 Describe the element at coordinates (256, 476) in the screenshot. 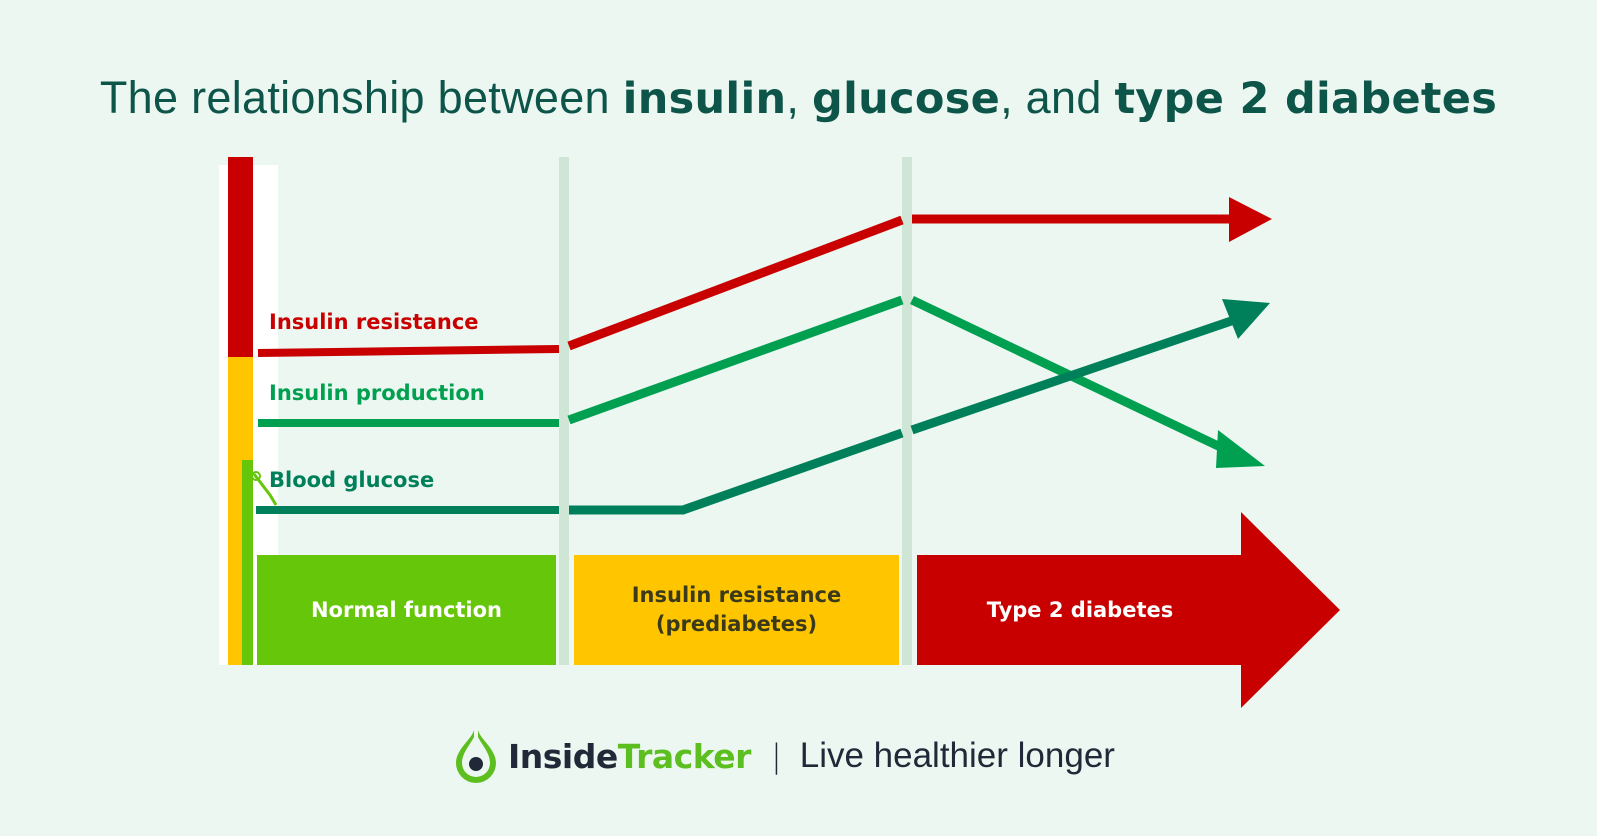

I see `pointer-dot-icon` at that location.